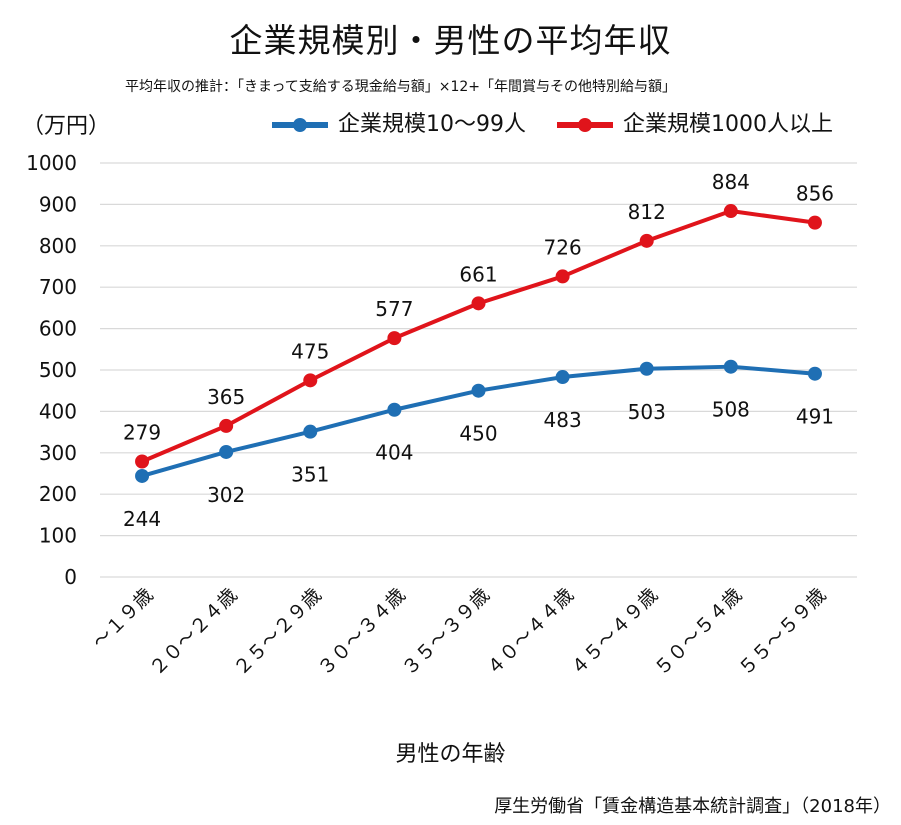  What do you see at coordinates (563, 420) in the screenshot?
I see `data-label-s0-5: 483` at bounding box center [563, 420].